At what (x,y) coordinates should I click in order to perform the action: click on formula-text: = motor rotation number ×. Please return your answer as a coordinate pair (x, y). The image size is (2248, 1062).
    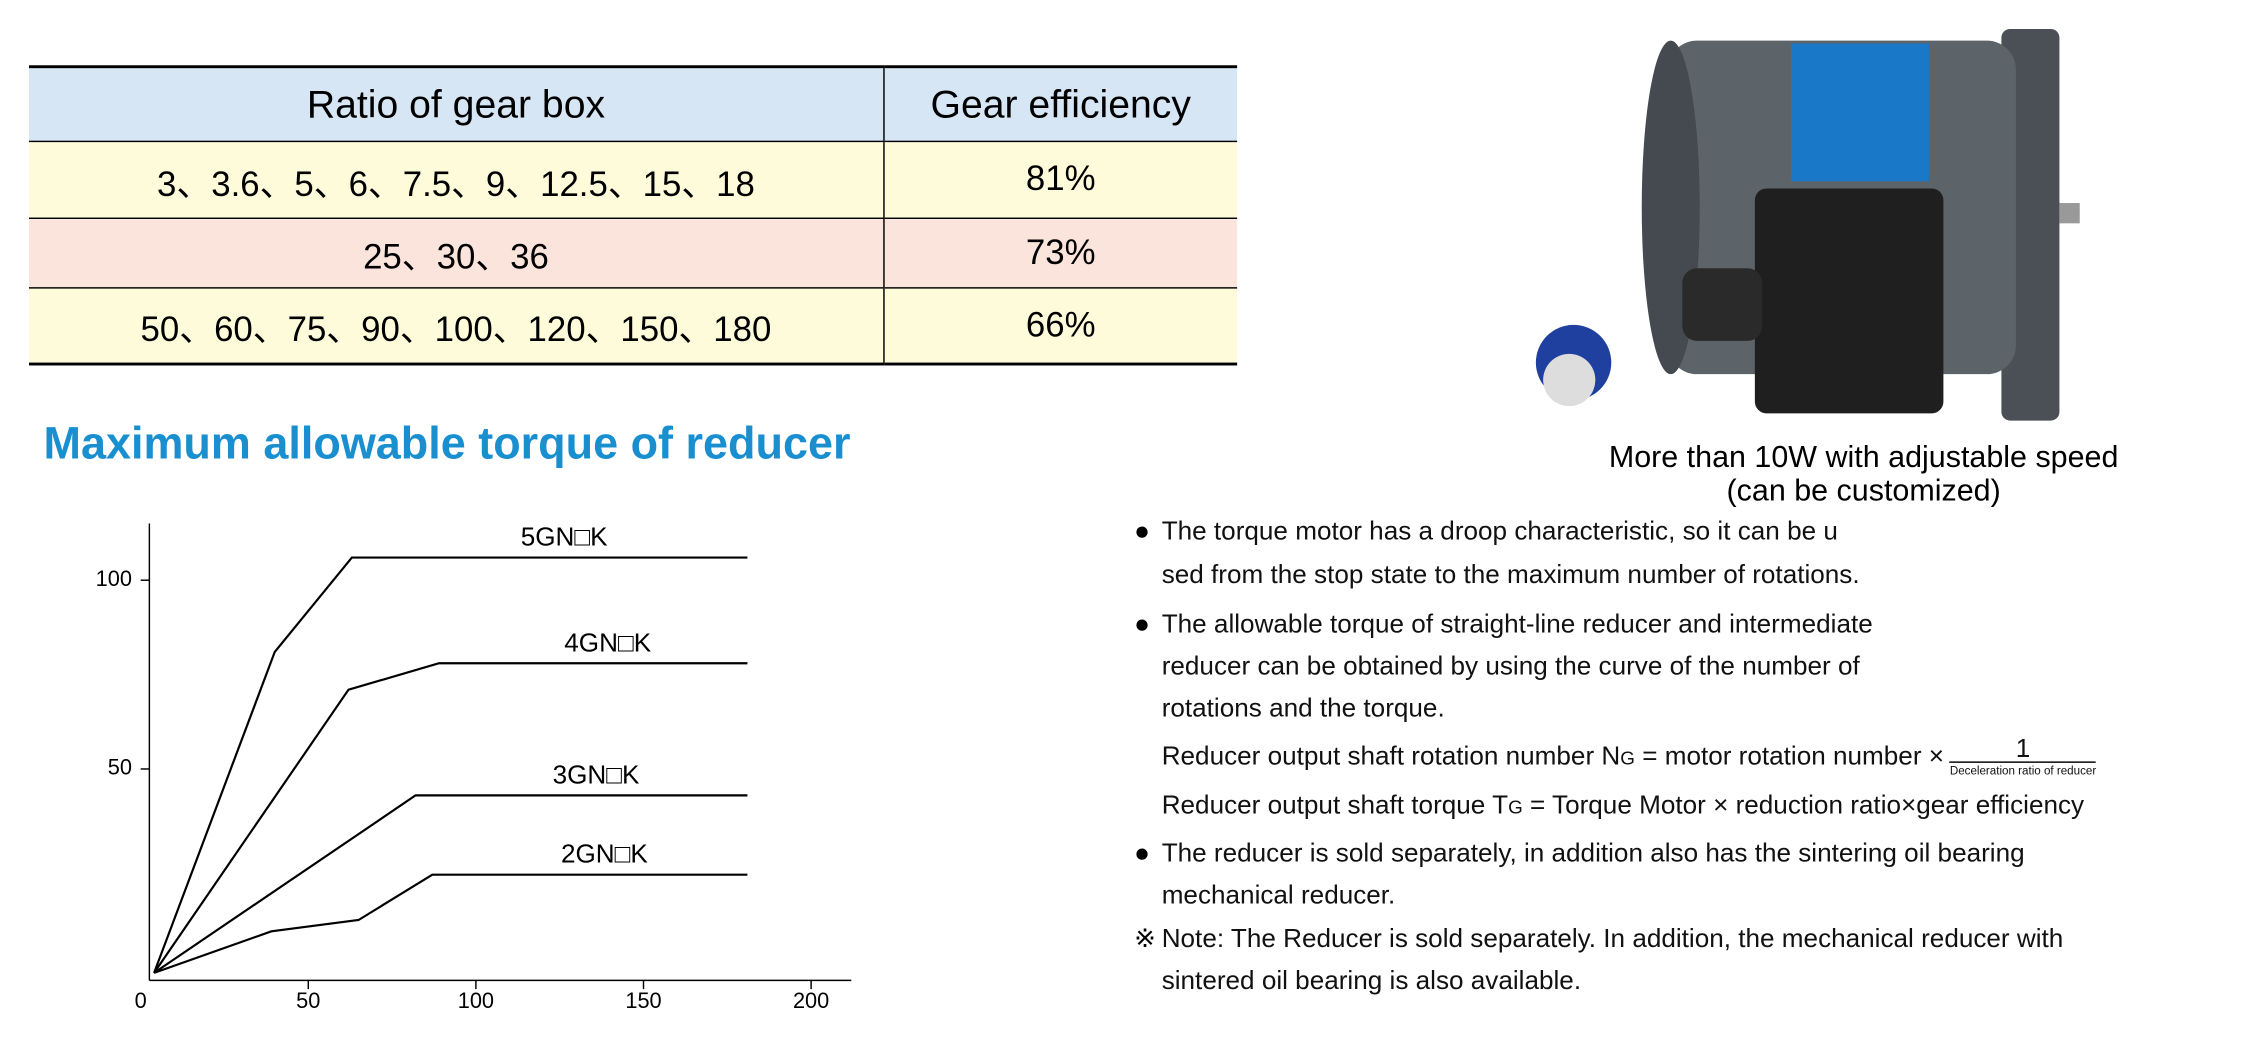
    Looking at the image, I should click on (1789, 756).